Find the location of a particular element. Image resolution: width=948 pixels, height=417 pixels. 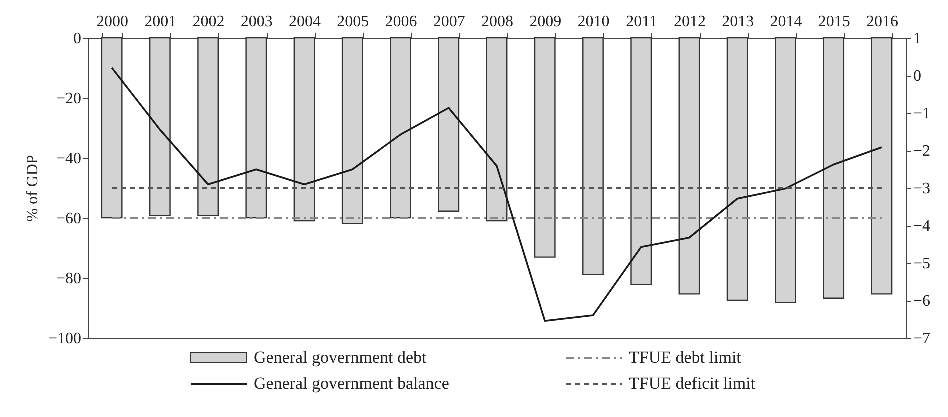

x-tick-label: 2015 is located at coordinates (834, 22).